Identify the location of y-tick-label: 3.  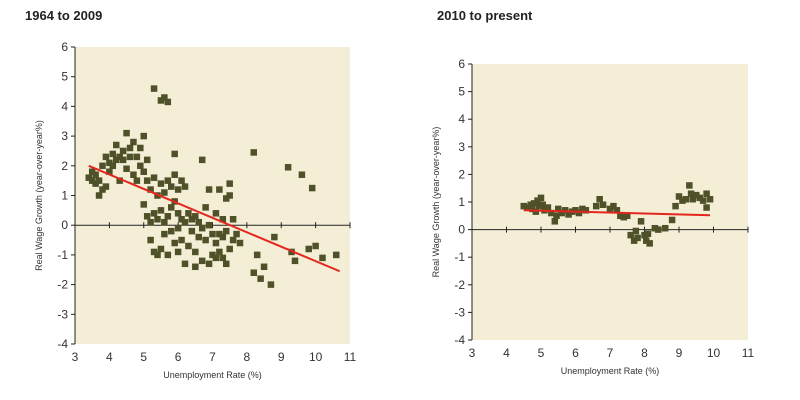
(461, 147).